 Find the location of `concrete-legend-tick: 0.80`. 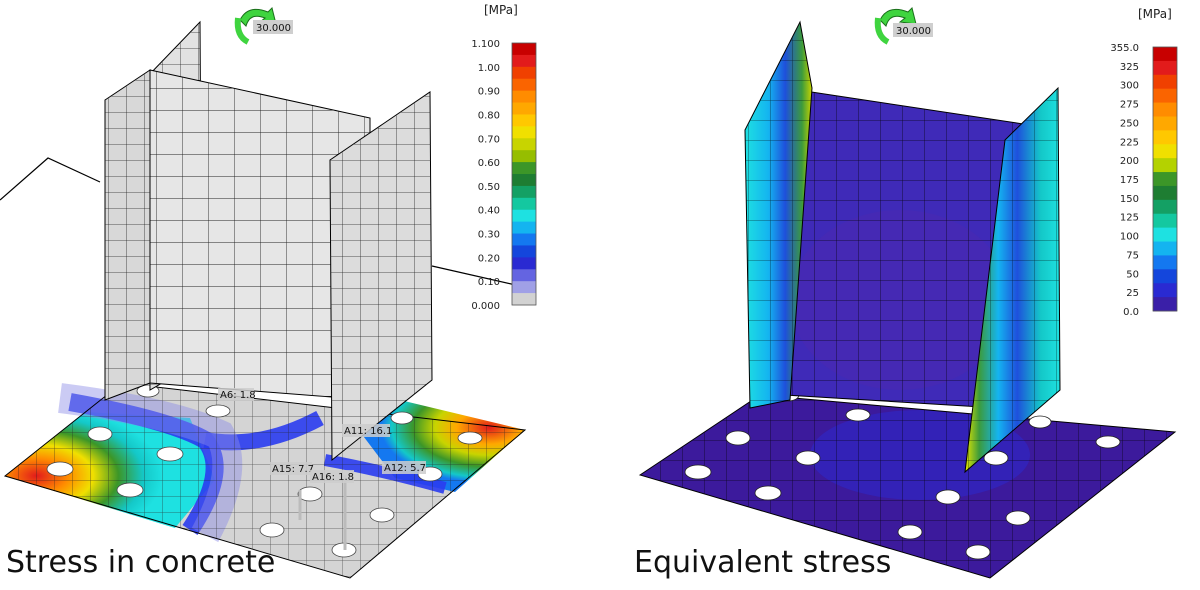

concrete-legend-tick: 0.80 is located at coordinates (489, 115).